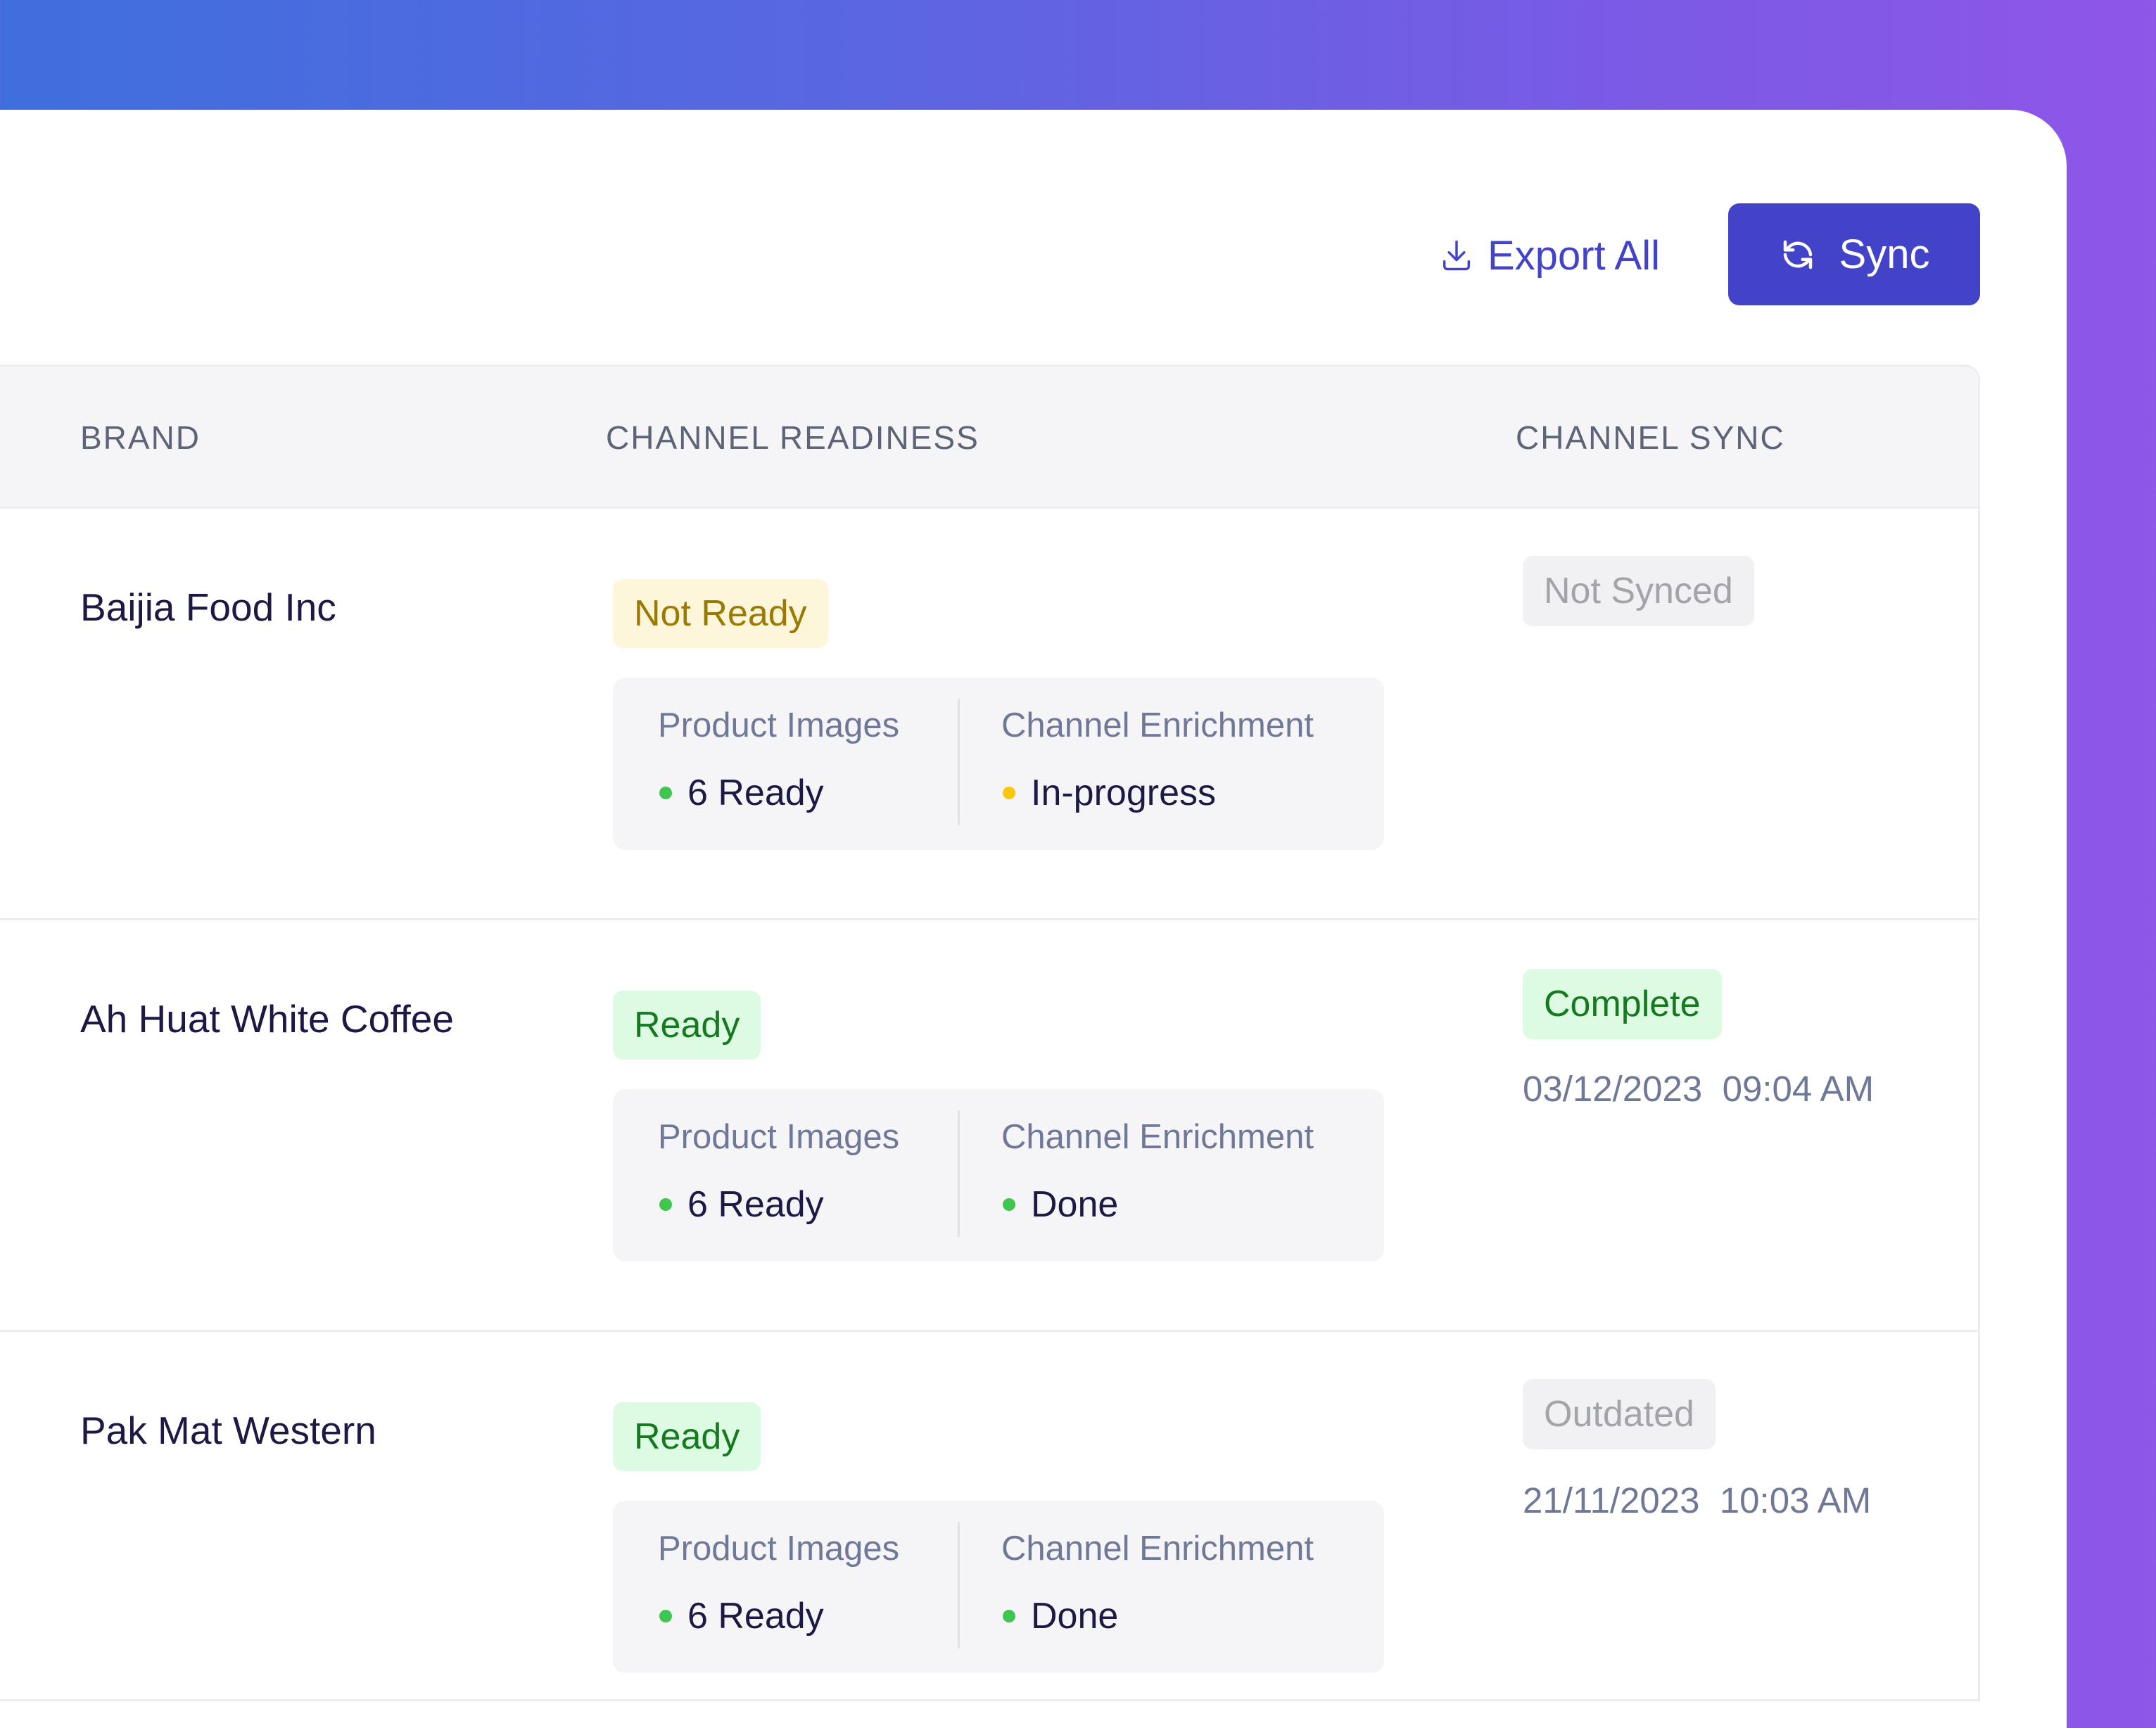  Describe the element at coordinates (208, 607) in the screenshot. I see `brand-name: Baijia Food Inc` at that location.